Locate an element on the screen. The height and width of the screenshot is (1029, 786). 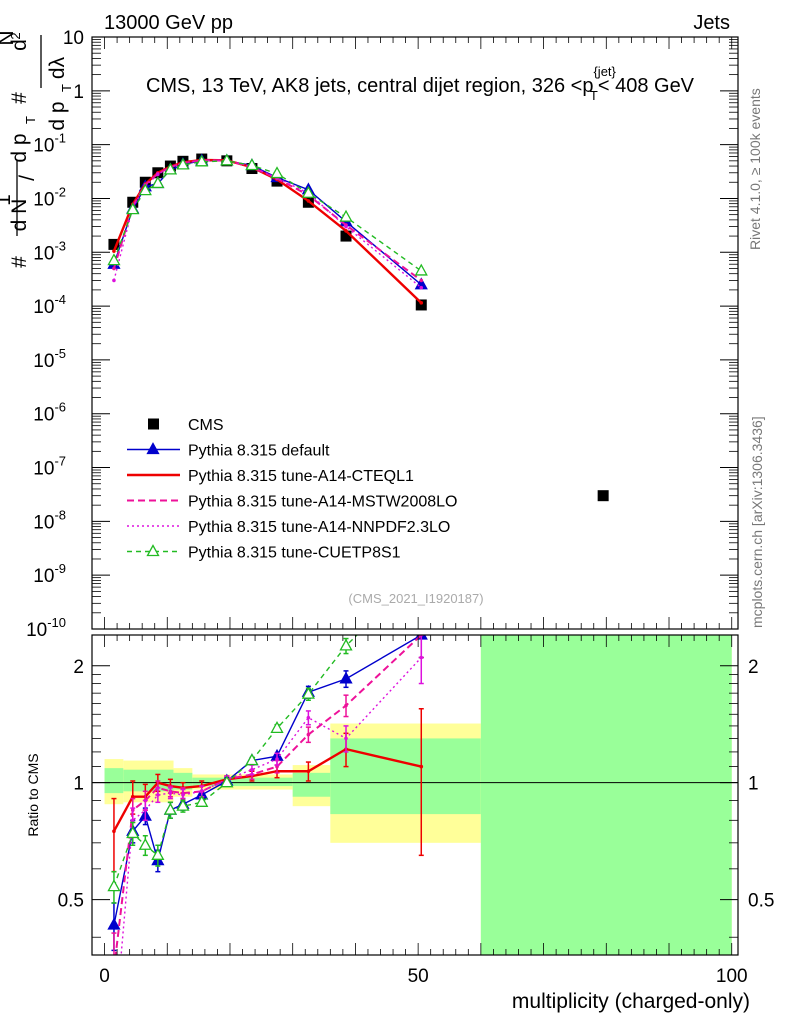
main-y-tick-label: 10⁻¹⁰ is located at coordinates (46, 628).